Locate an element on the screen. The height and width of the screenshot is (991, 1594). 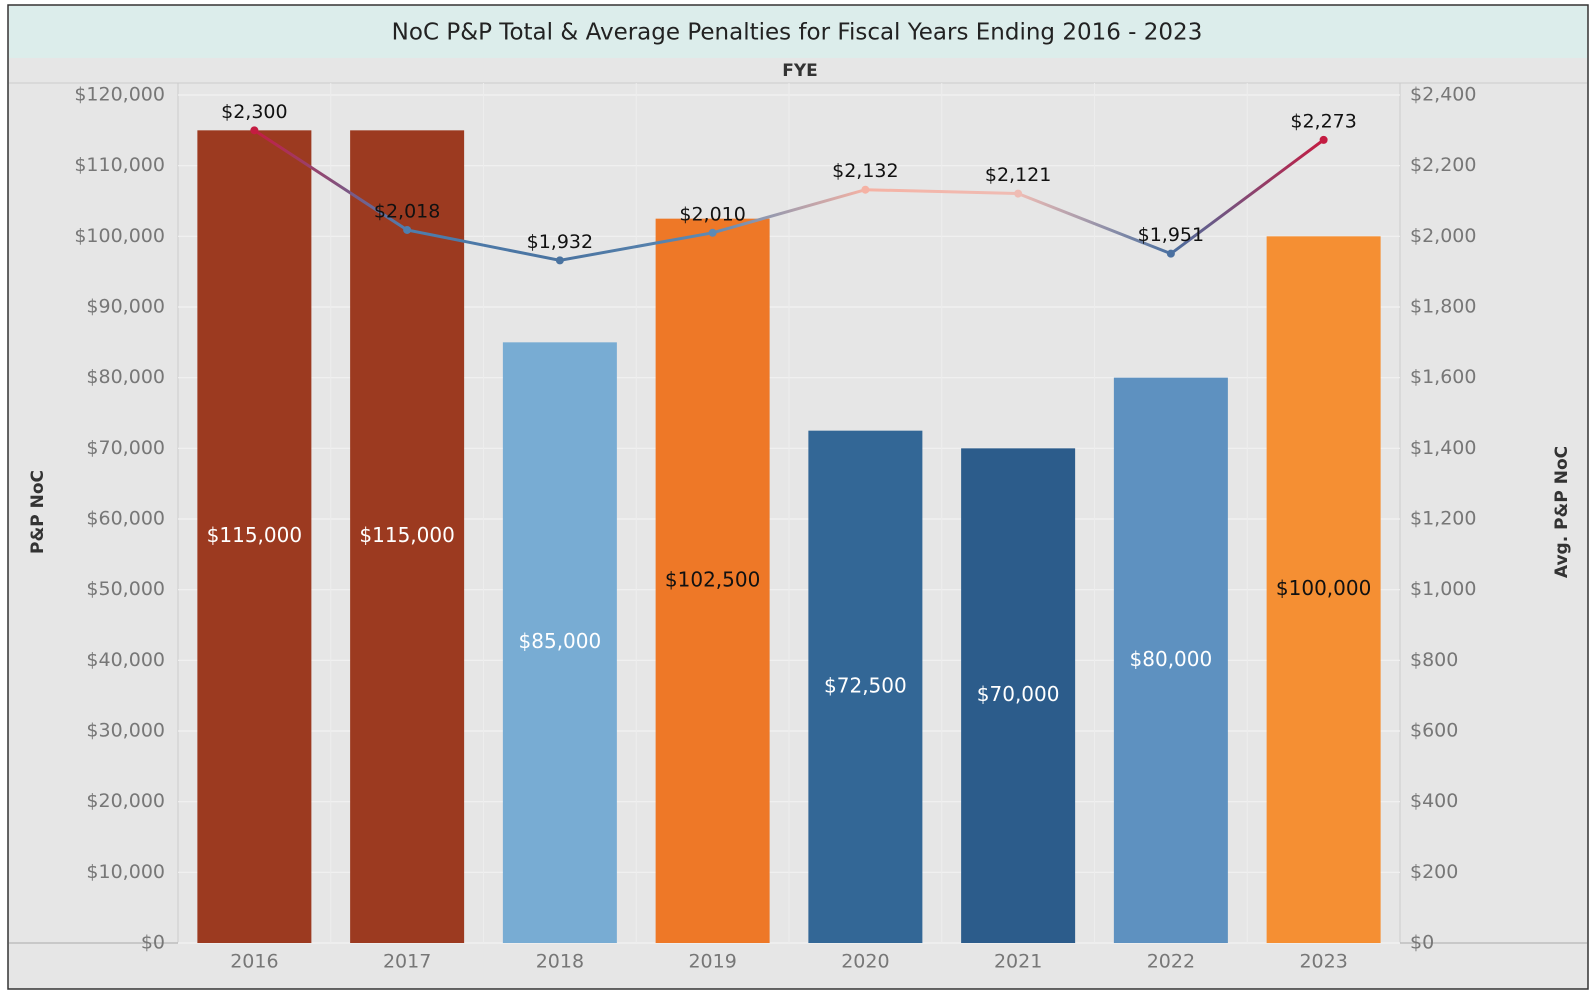
y-tick-label: $50,000 is located at coordinates (125, 589).